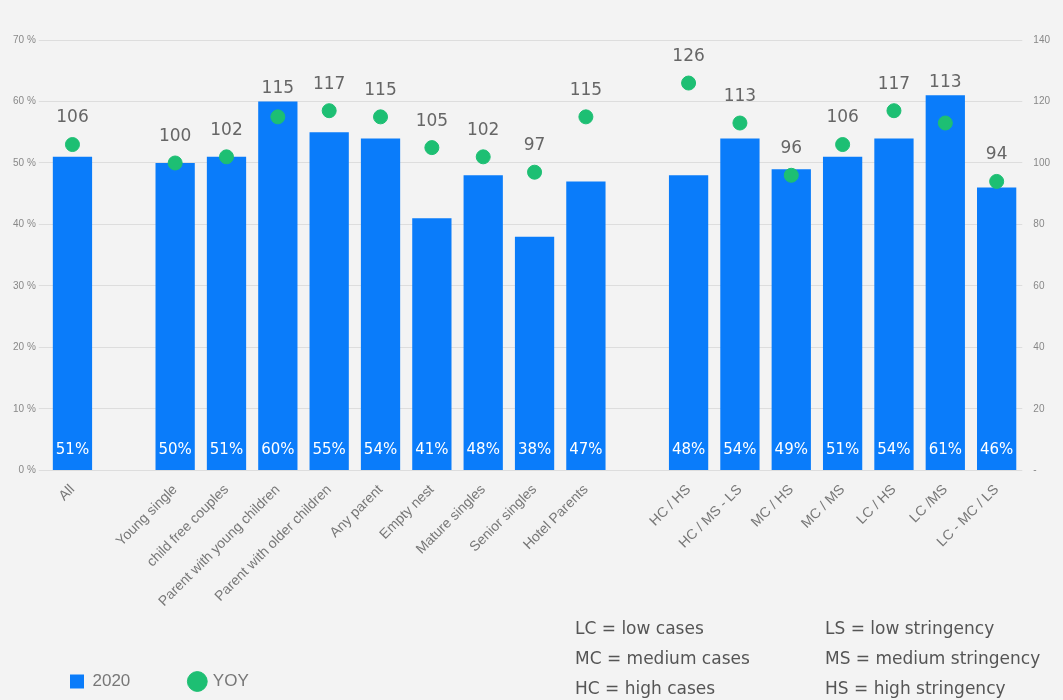 Image resolution: width=1063 pixels, height=700 pixels. I want to click on x-tick-label: LC /MS, so click(928, 503).